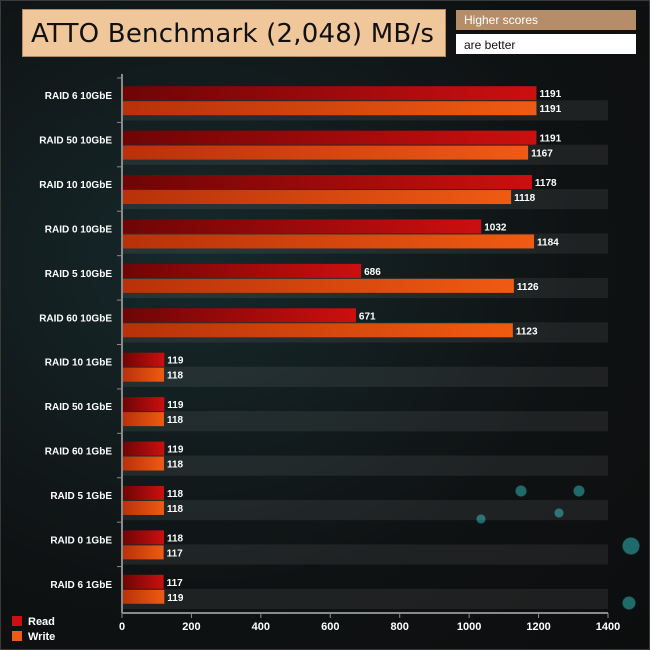  Describe the element at coordinates (546, 44) in the screenshot. I see `note-are-better: are better` at that location.